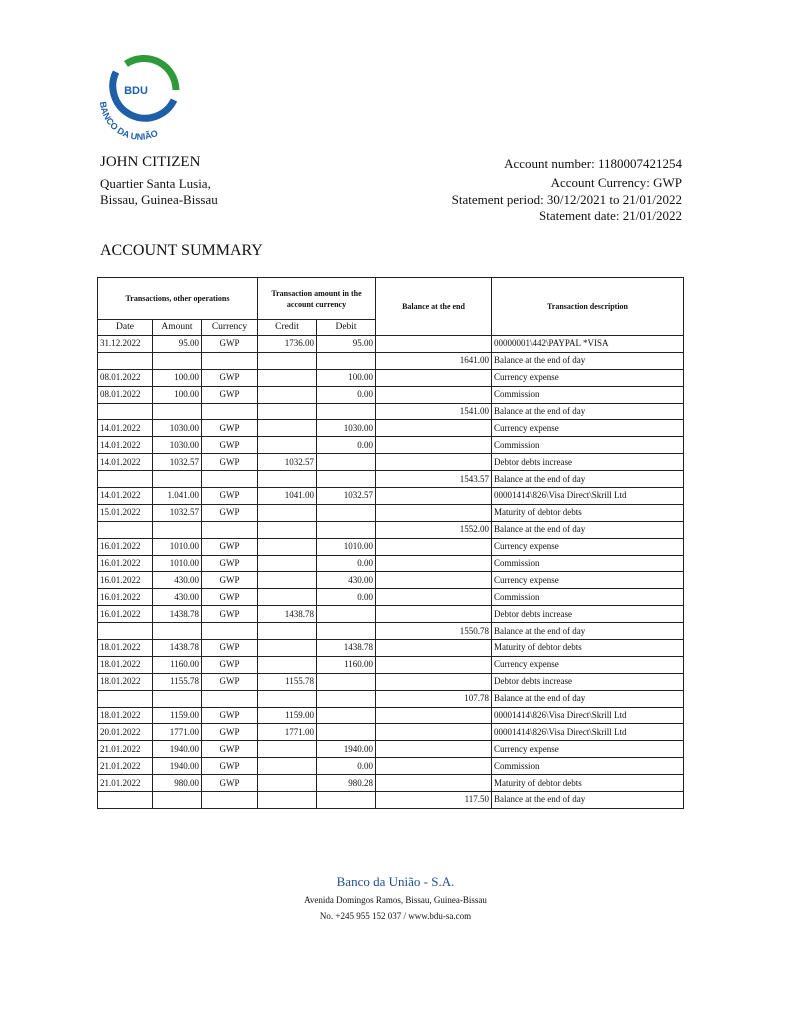 The width and height of the screenshot is (791, 1024). I want to click on logo-ring-blue, so click(143, 96).